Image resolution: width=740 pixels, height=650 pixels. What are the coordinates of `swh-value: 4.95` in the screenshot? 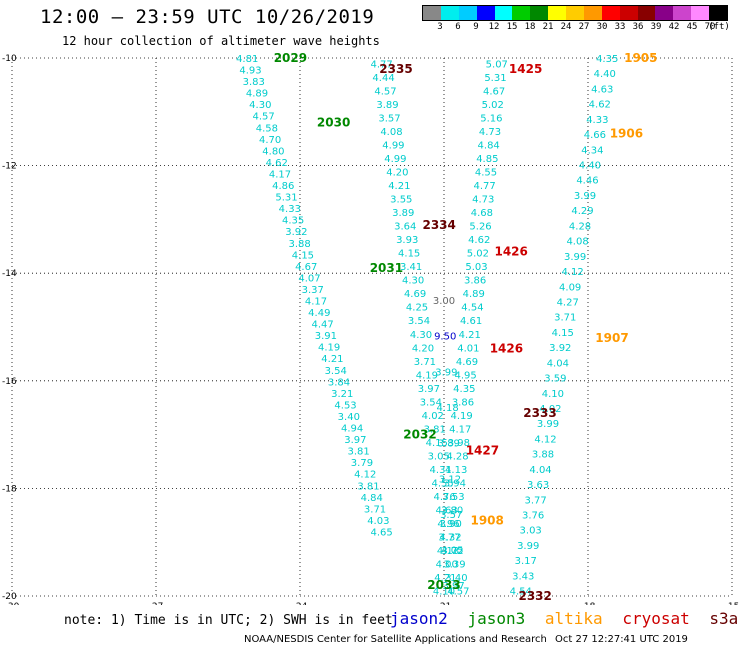 It's located at (466, 375).